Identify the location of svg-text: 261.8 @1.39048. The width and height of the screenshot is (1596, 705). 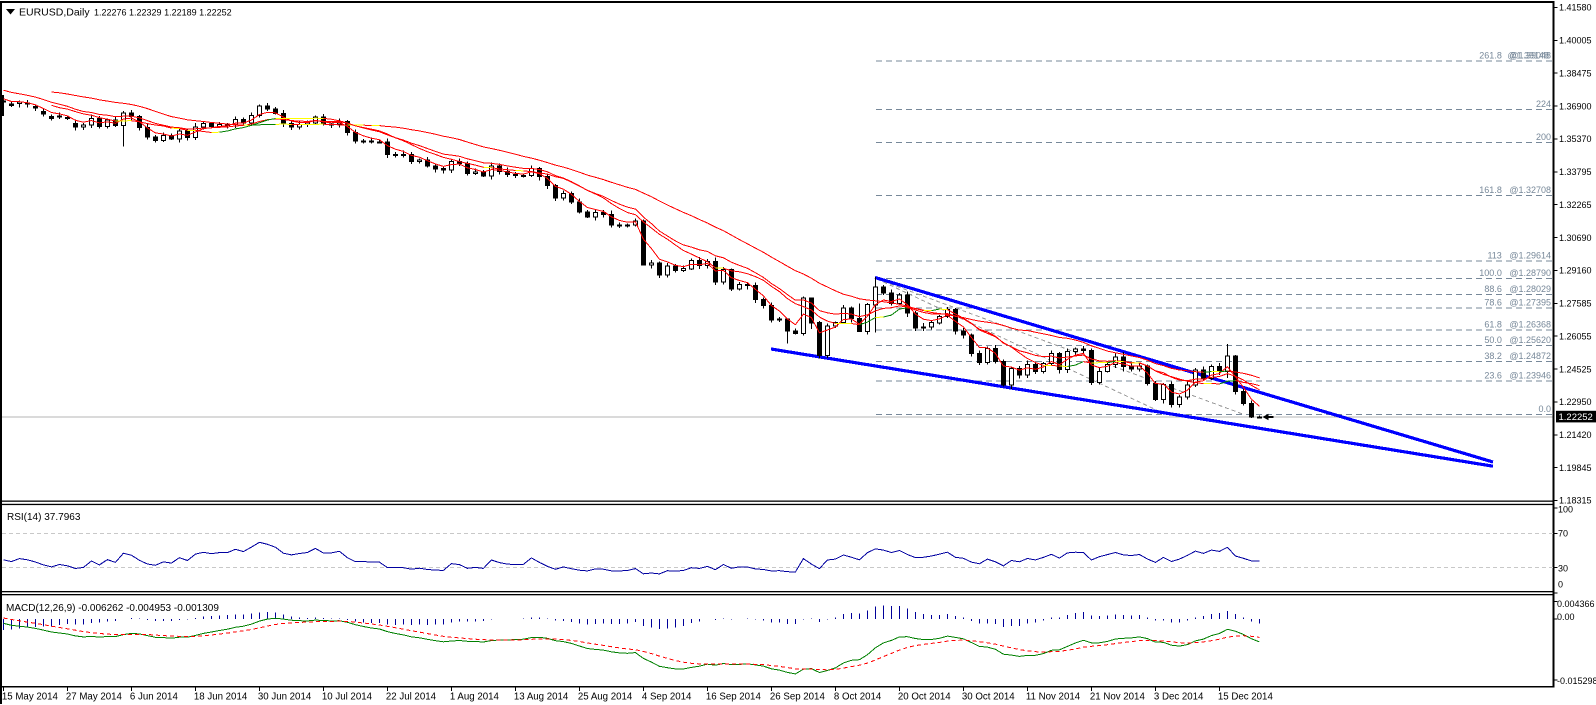
(1515, 56).